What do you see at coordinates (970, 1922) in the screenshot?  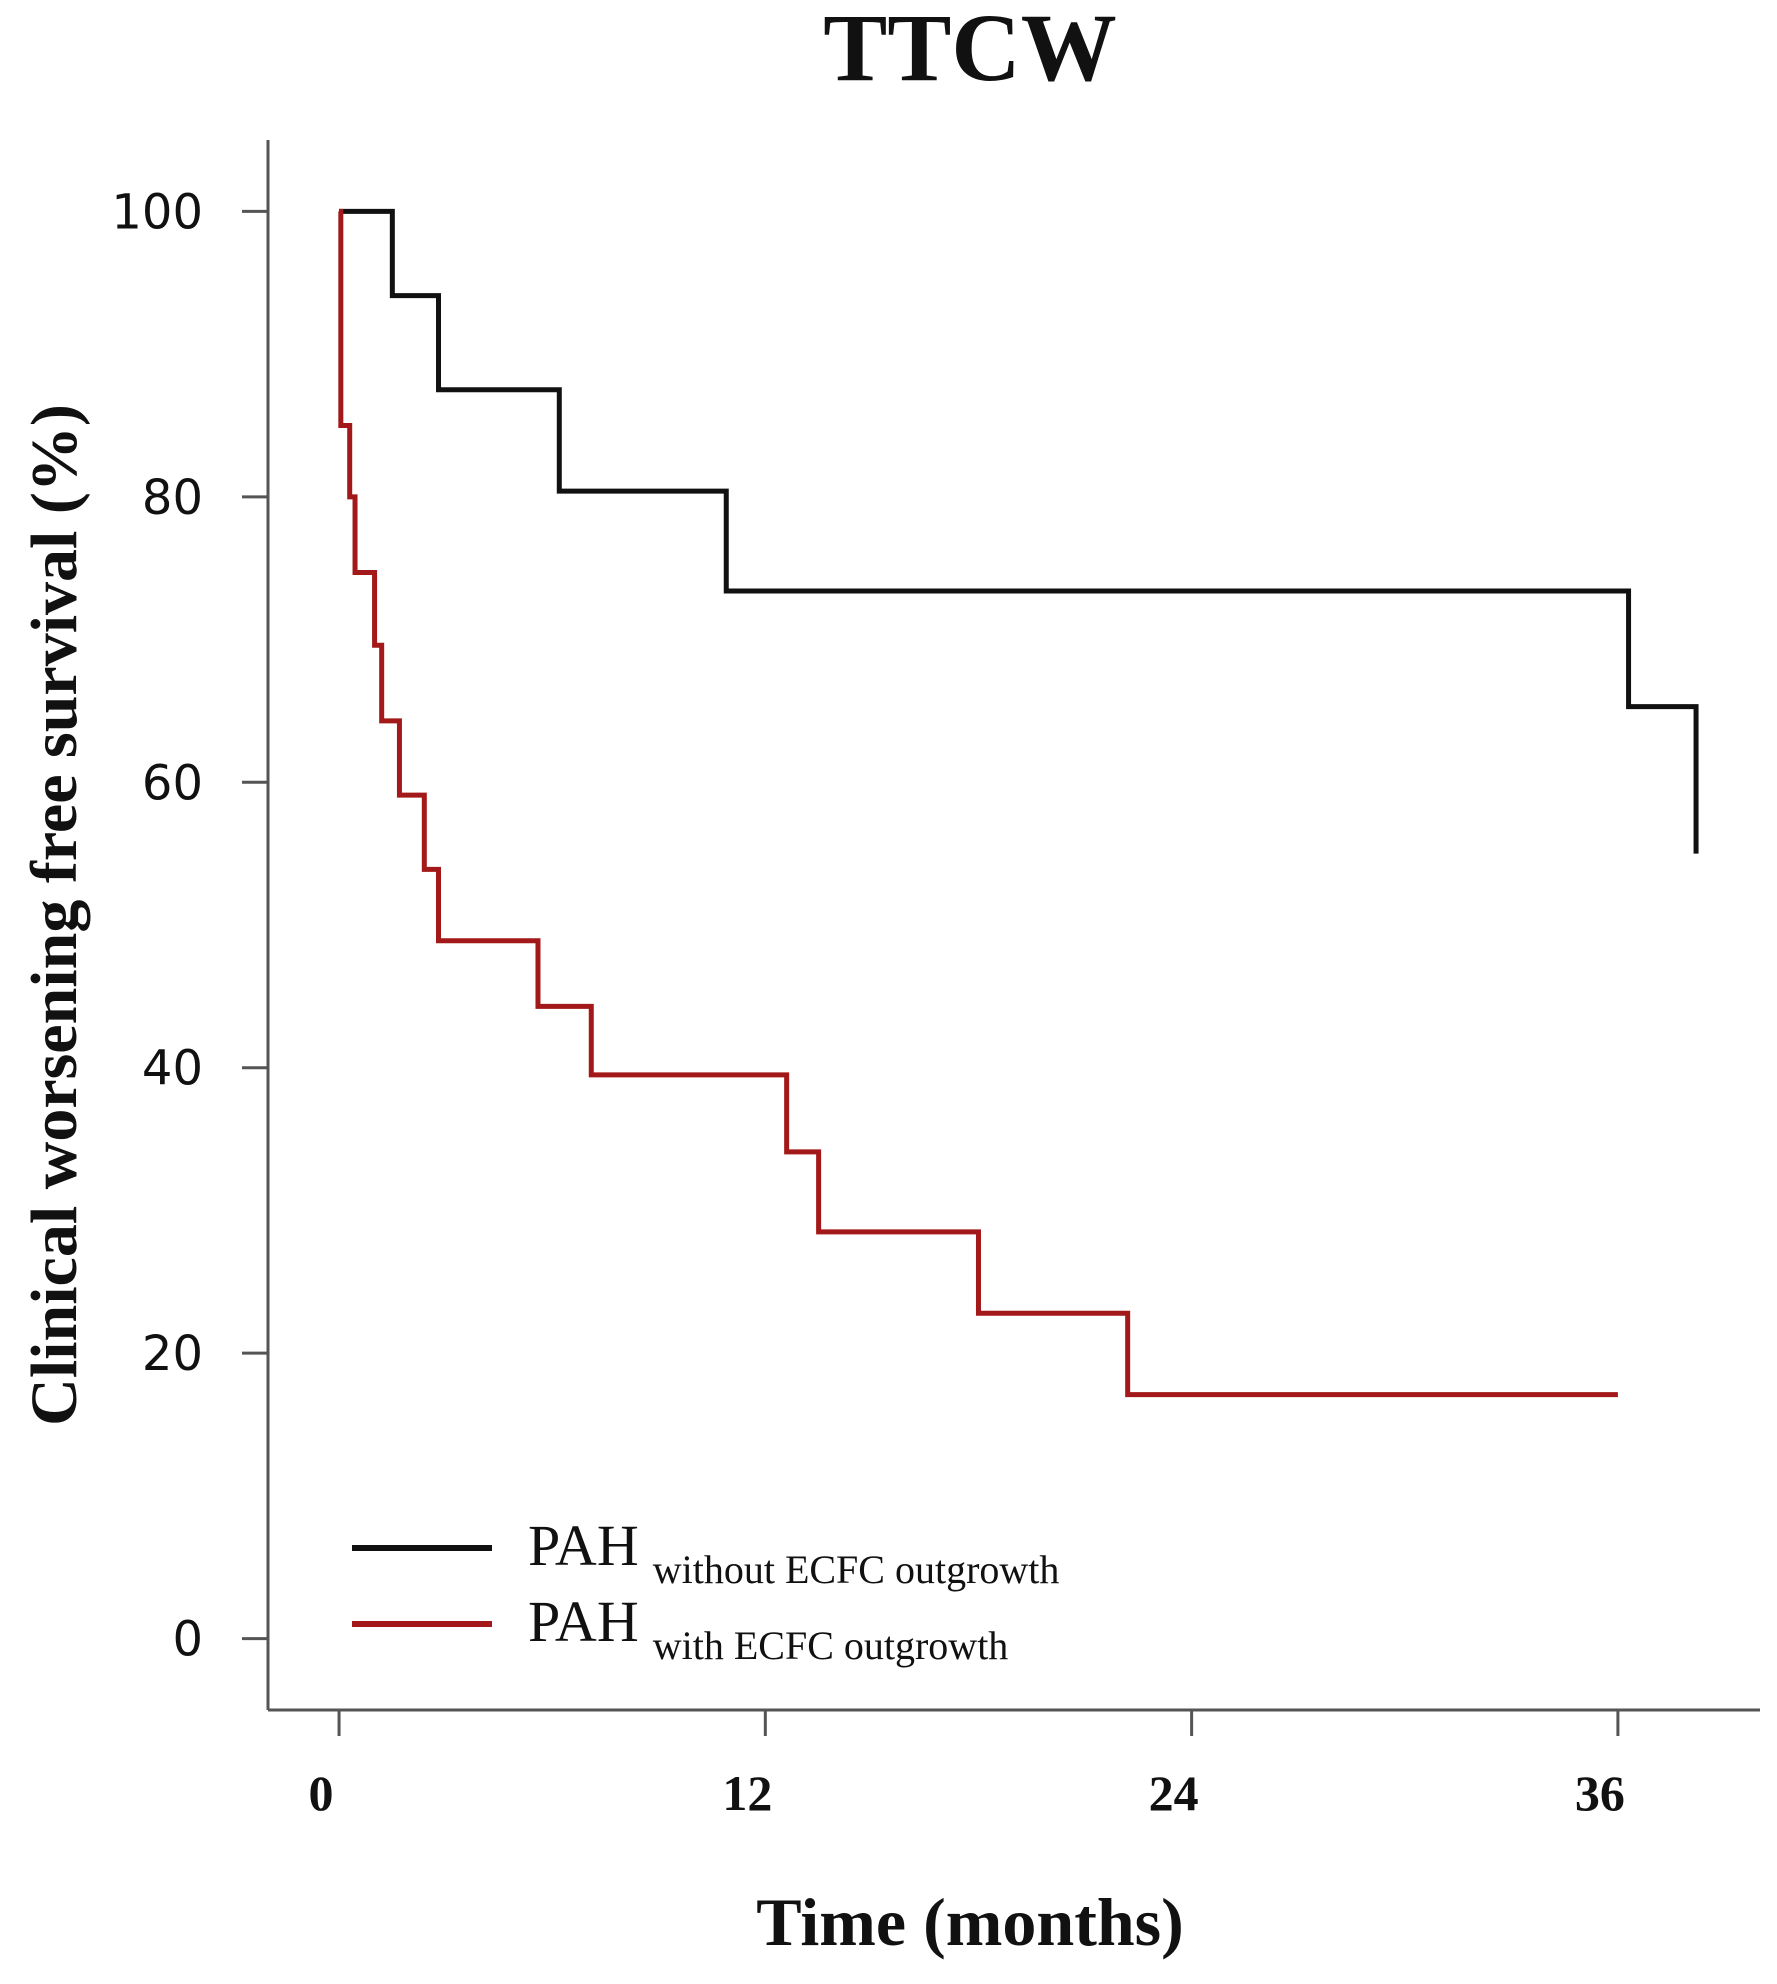 I see `x-axis-label: Time (months)` at bounding box center [970, 1922].